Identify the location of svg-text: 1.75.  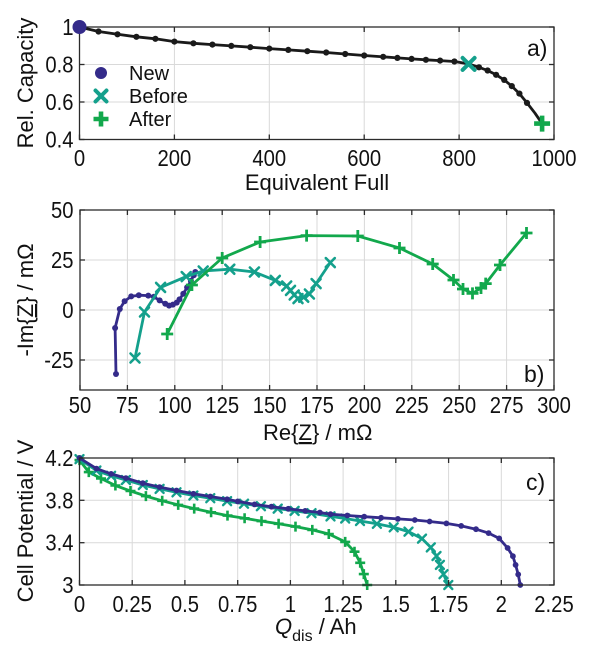
(448, 604).